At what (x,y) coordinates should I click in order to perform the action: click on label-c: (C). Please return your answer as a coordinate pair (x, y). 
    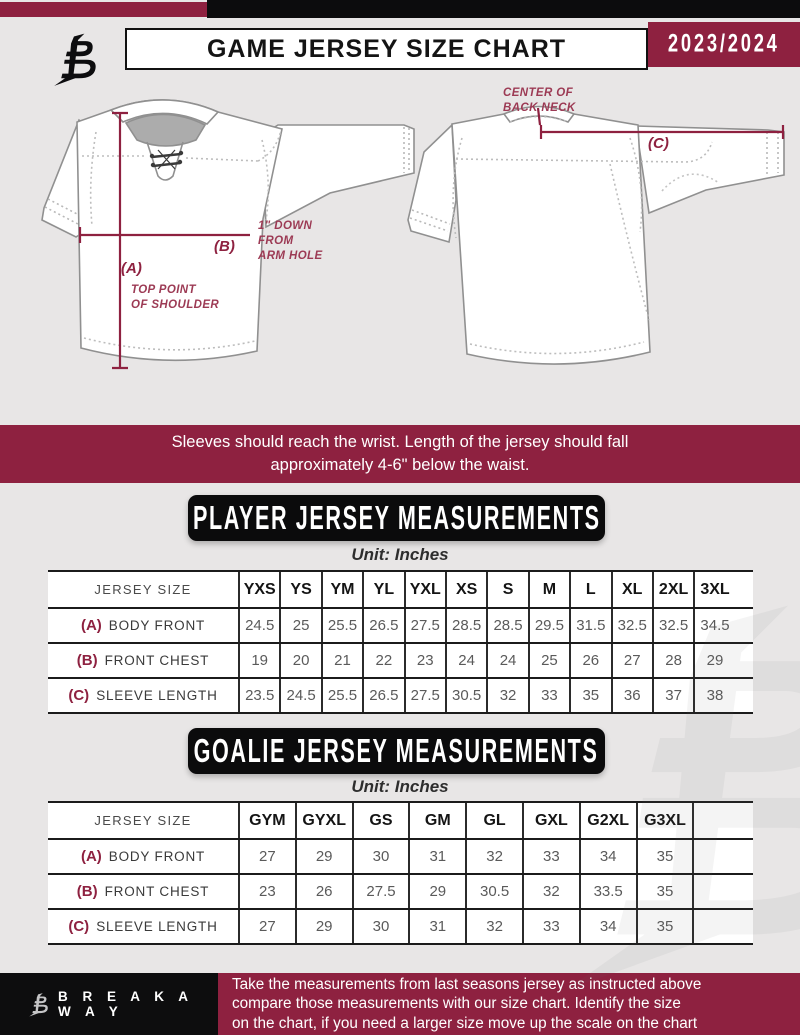
    Looking at the image, I should click on (658, 143).